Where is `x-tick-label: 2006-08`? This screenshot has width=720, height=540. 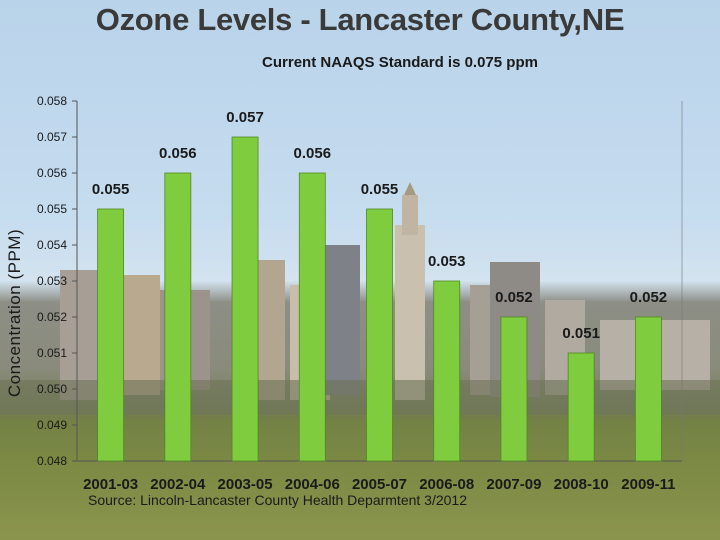 x-tick-label: 2006-08 is located at coordinates (446, 484).